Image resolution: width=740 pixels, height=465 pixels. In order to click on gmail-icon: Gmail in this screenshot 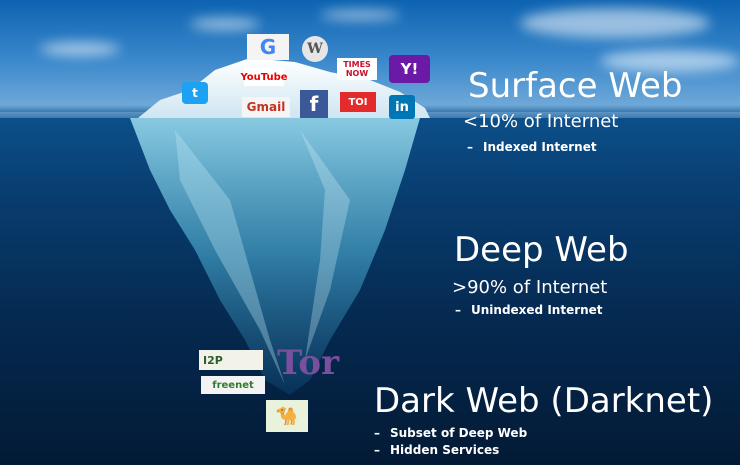, I will do `click(266, 107)`.